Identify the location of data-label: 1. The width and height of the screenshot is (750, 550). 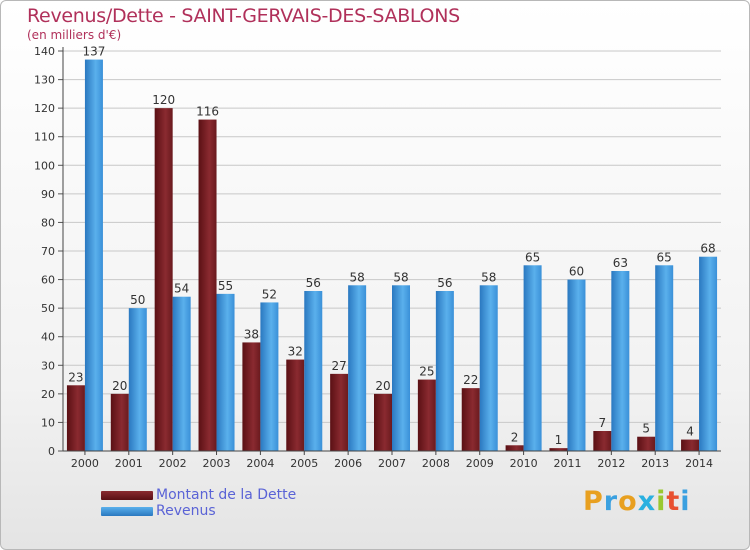
(559, 440).